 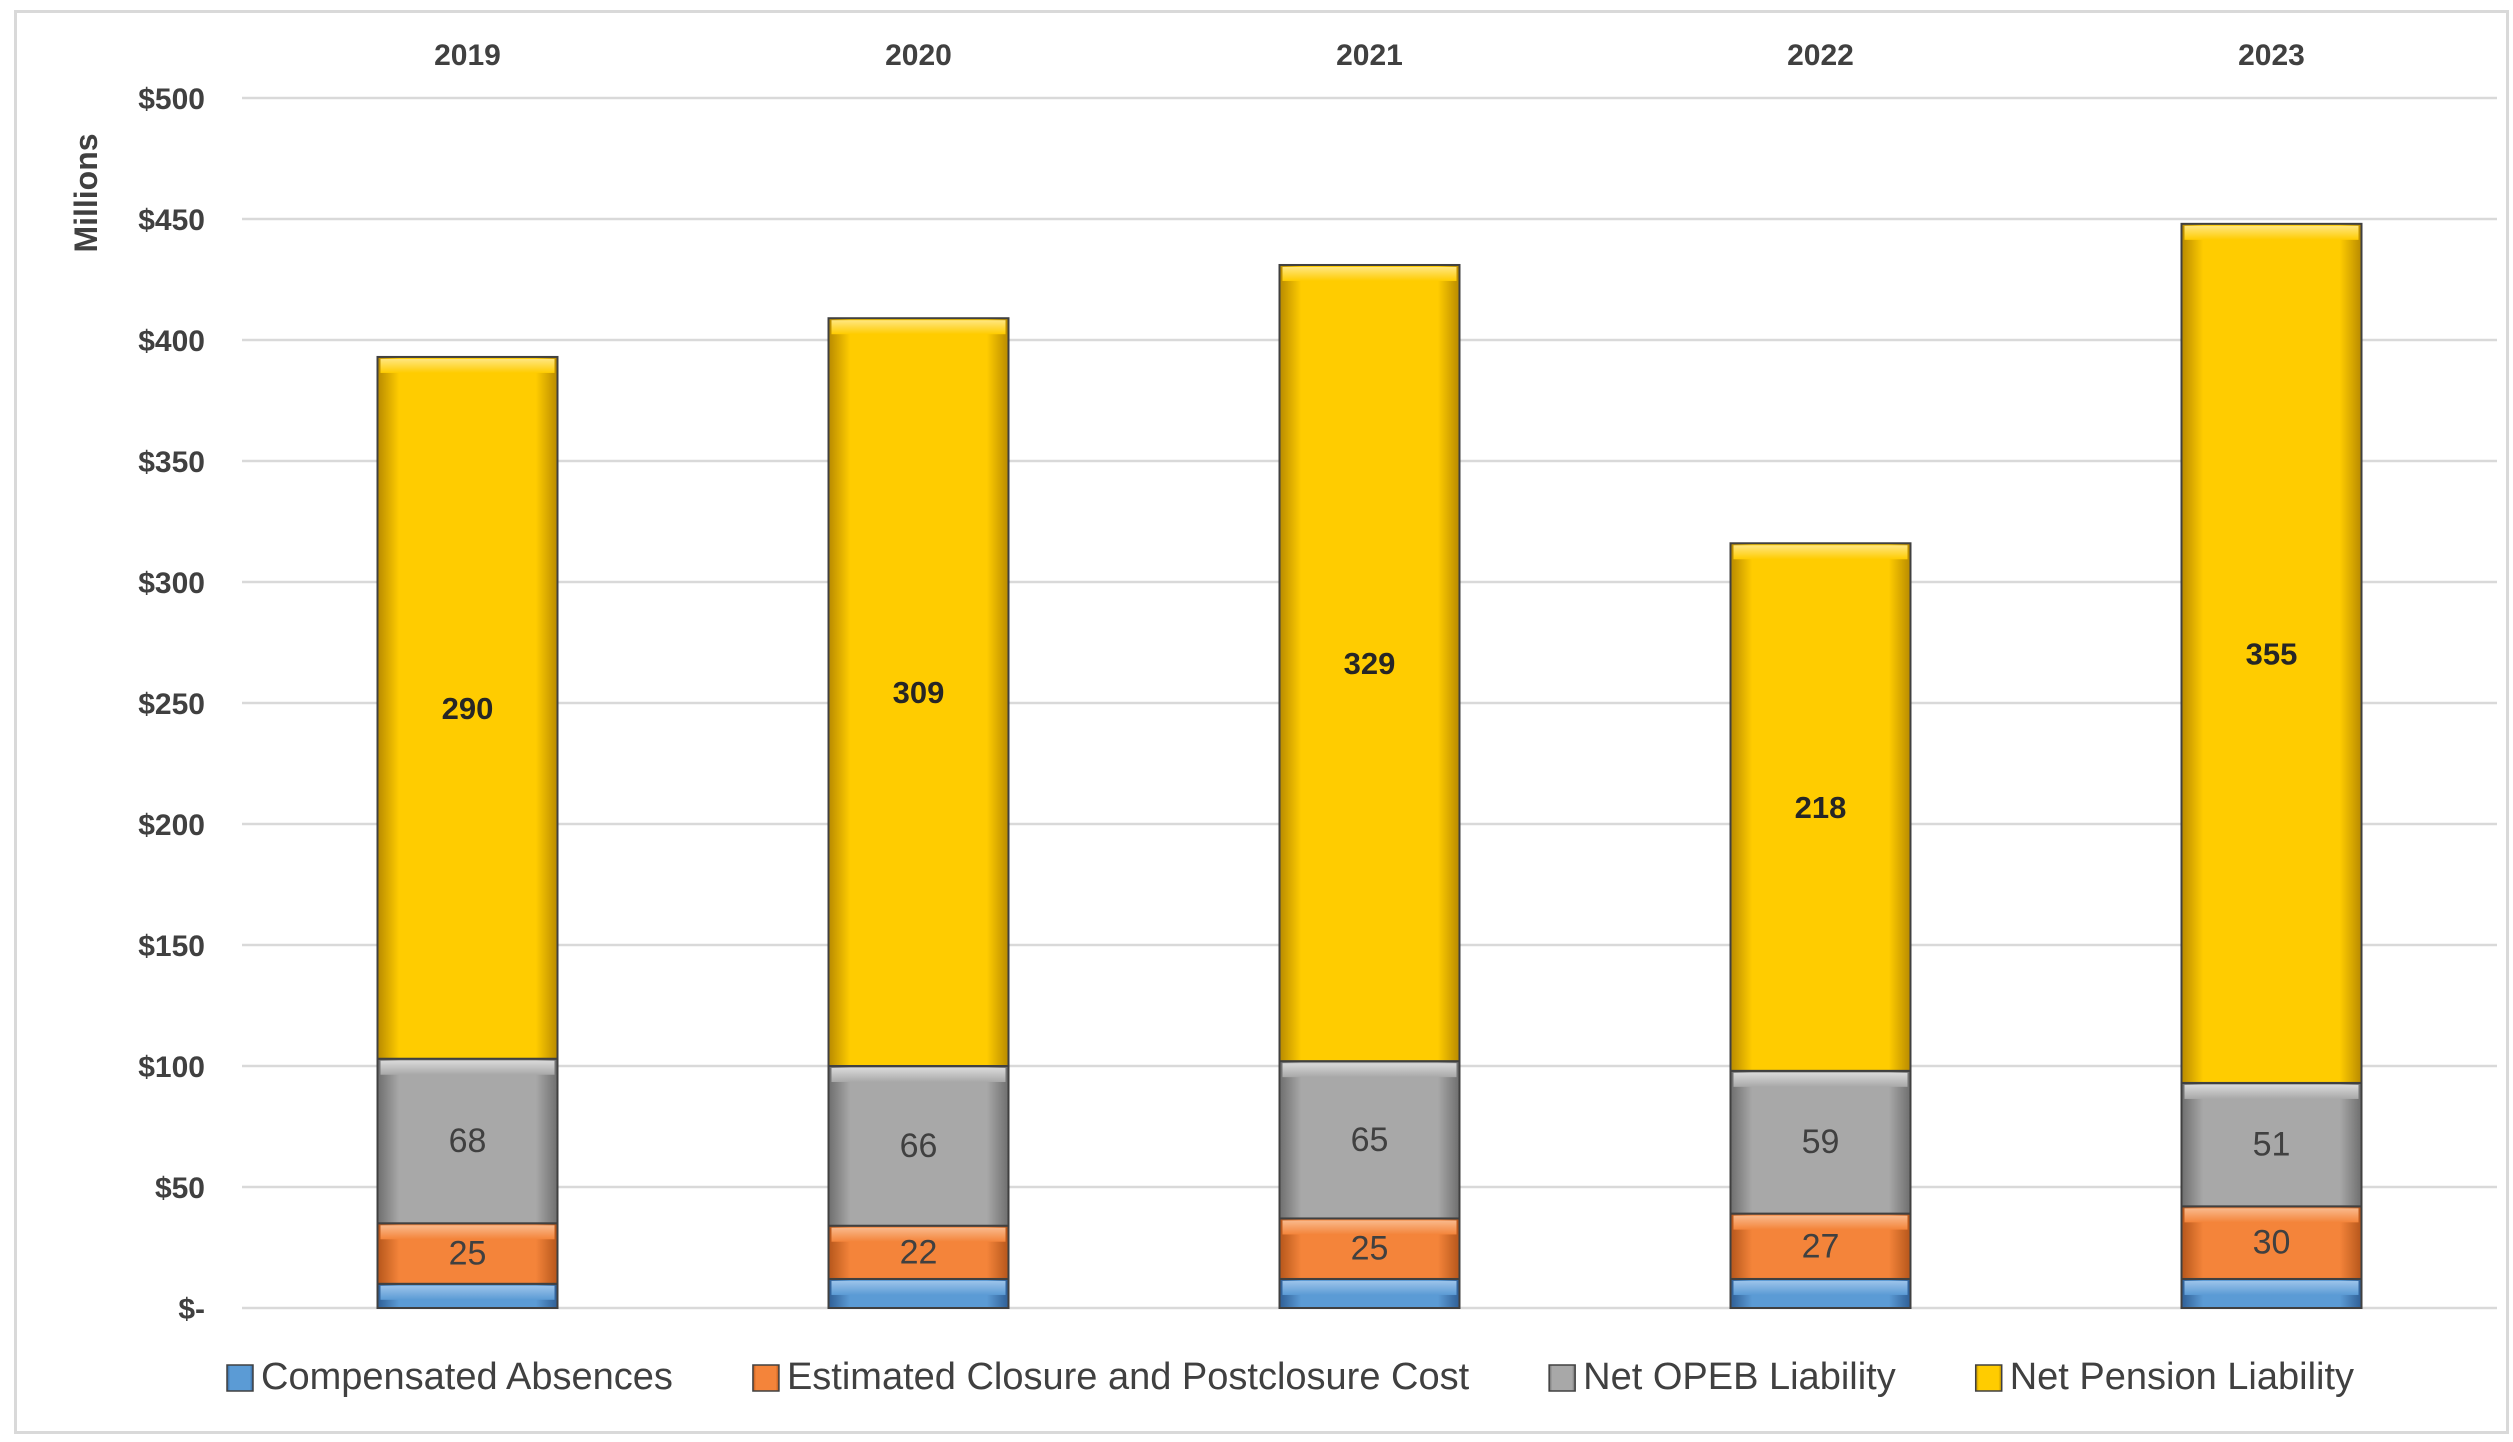 I want to click on data-label: 66, so click(x=919, y=1146).